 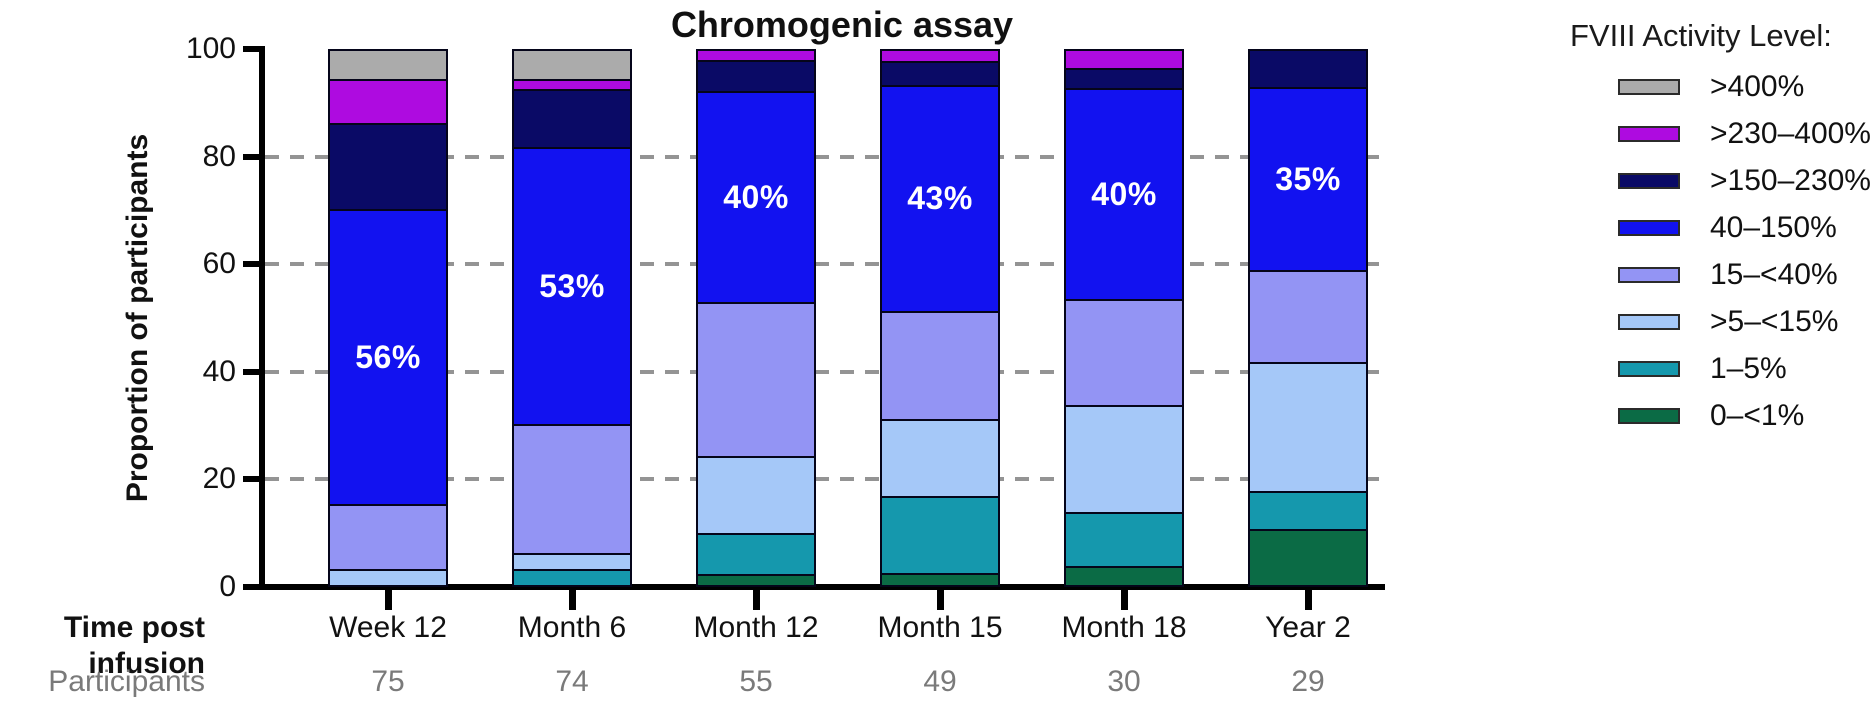 What do you see at coordinates (1308, 681) in the screenshot?
I see `participants-value-year-2: 29` at bounding box center [1308, 681].